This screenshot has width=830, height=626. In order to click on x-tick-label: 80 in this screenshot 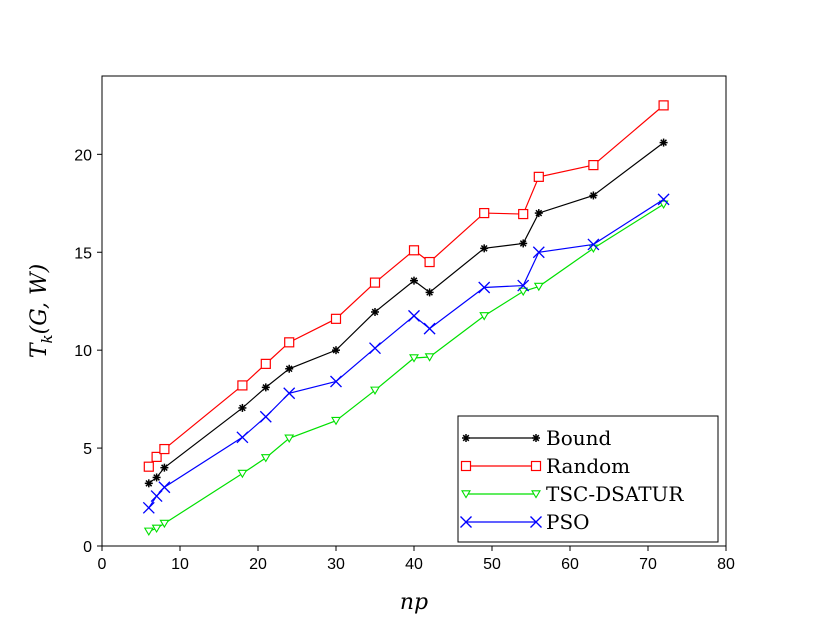, I will do `click(726, 564)`.